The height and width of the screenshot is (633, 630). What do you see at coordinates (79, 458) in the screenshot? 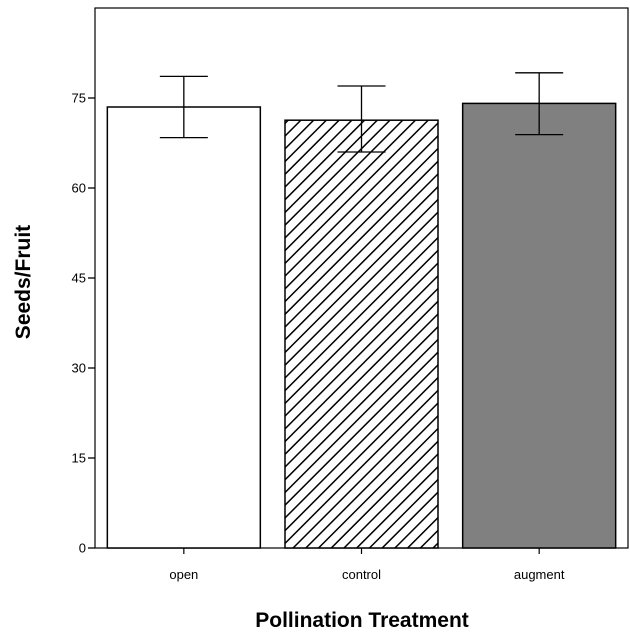
I see `y-tick-label: 15` at bounding box center [79, 458].